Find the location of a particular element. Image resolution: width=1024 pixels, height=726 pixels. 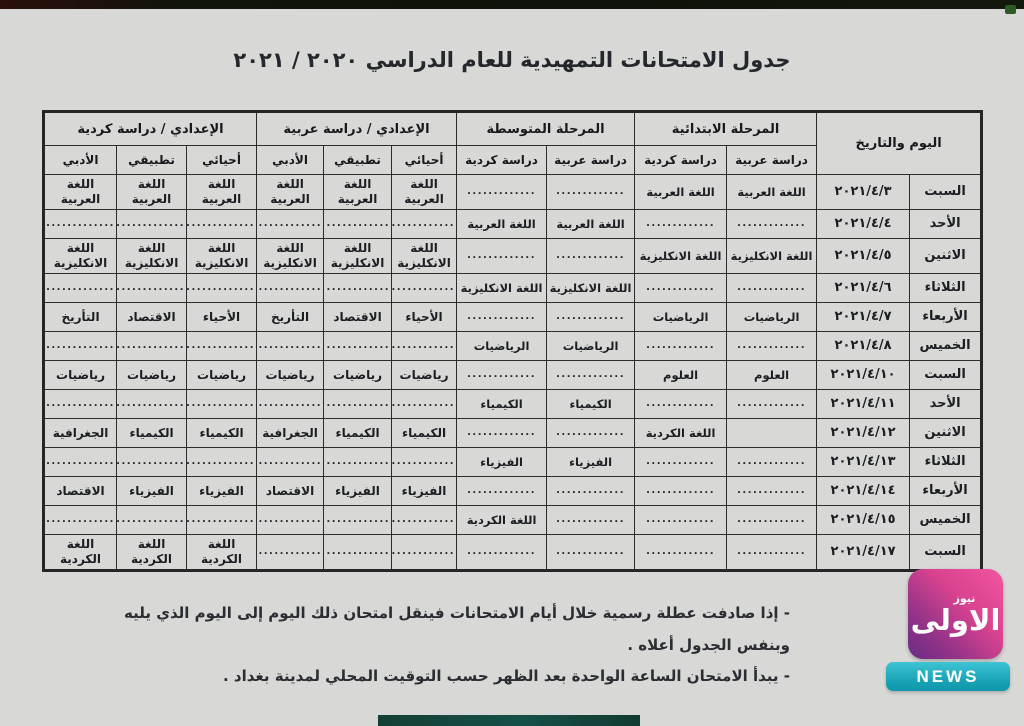

day-cell: الأحد is located at coordinates (946, 404).